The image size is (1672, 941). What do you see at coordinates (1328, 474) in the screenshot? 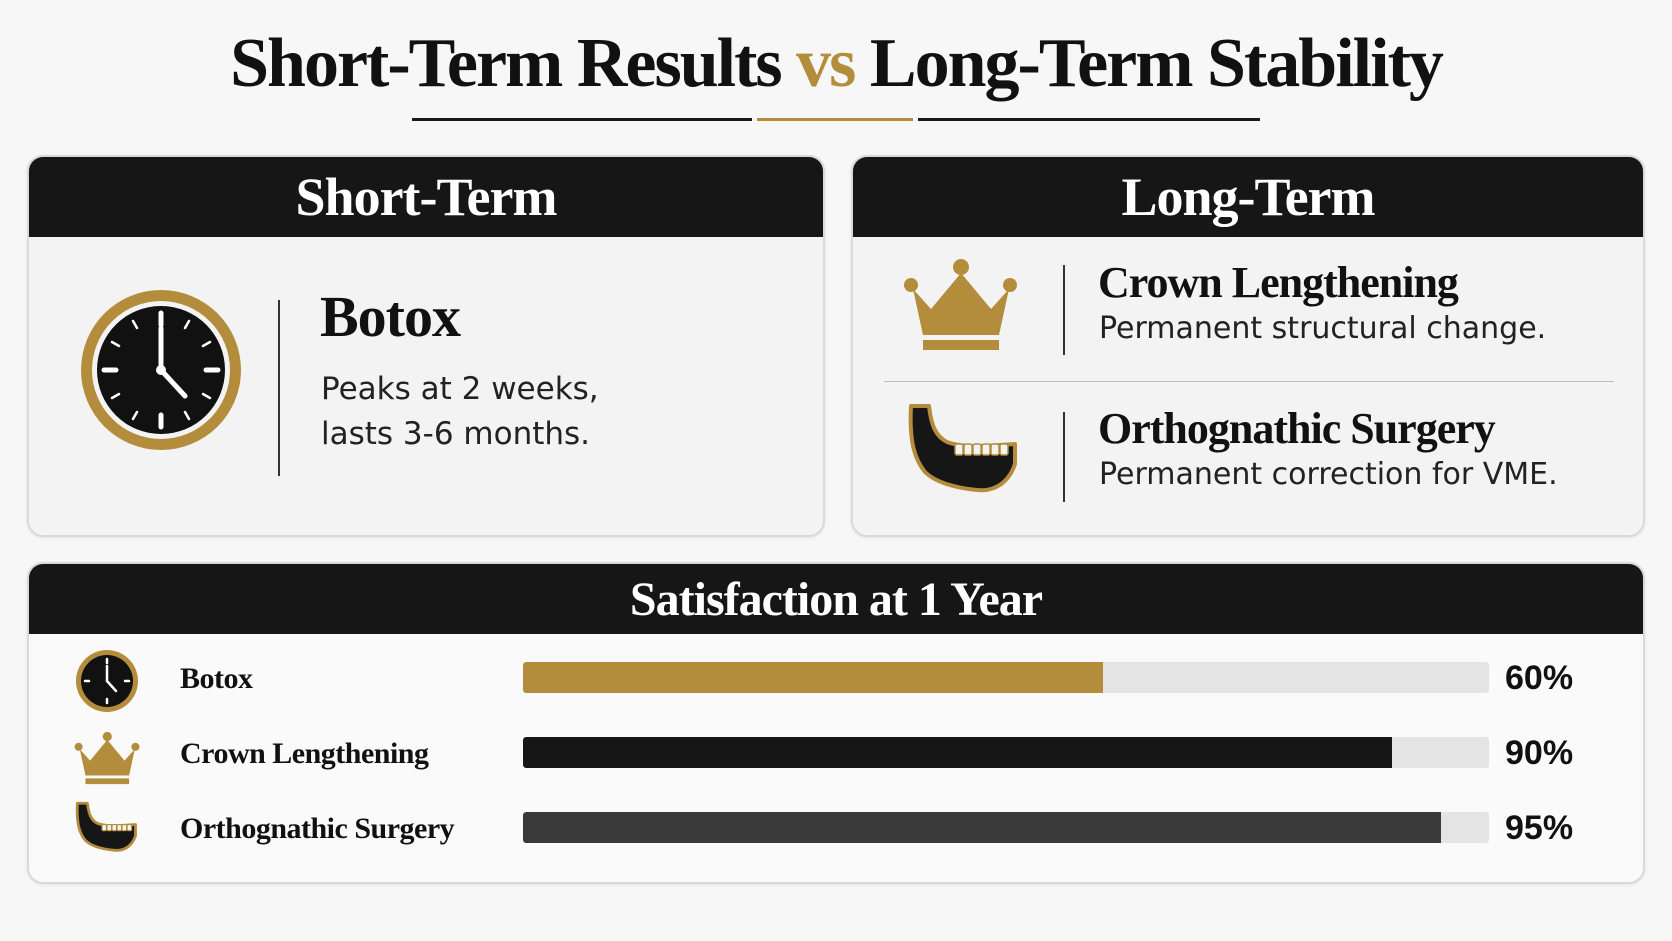
I see `orthognathic-surgery-desc: Permanent correction for VME.` at bounding box center [1328, 474].